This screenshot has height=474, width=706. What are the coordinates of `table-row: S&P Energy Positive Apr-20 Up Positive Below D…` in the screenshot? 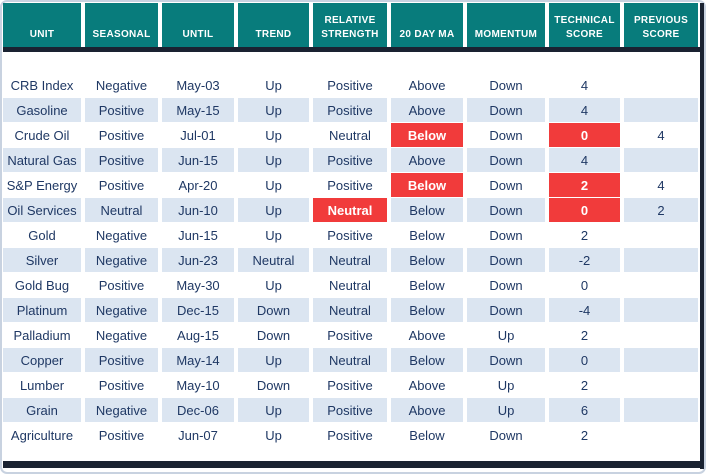 It's located at (351, 185).